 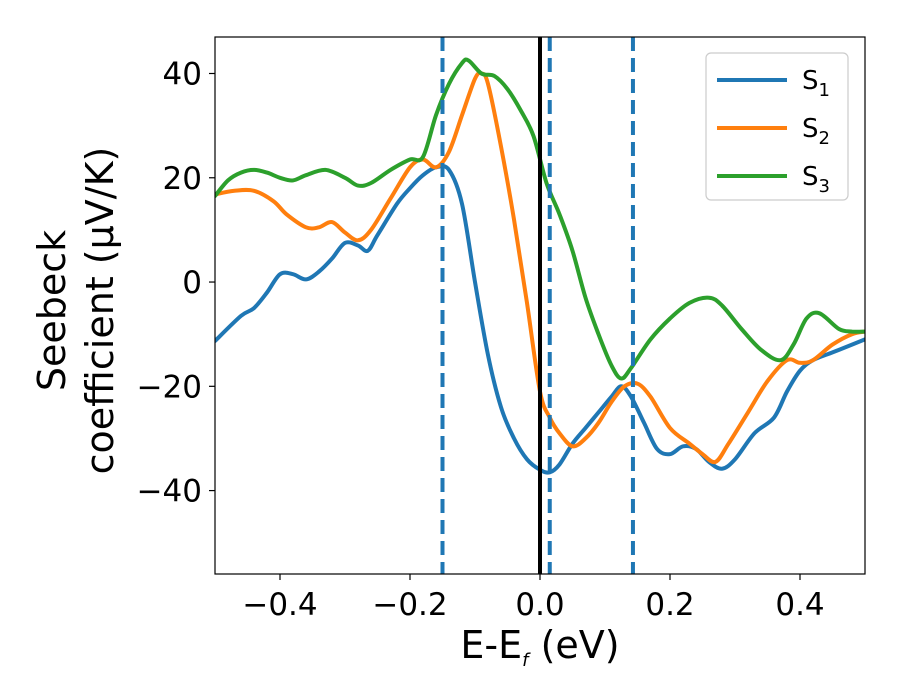 I want to click on x-tick-label: 0.2, so click(x=669, y=605).